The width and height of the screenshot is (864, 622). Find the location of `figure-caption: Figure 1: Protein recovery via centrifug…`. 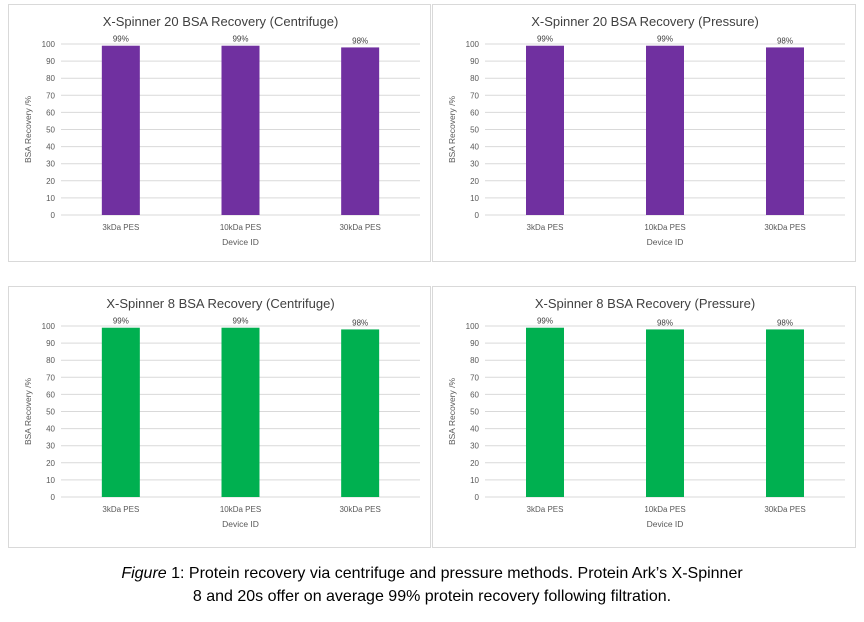

figure-caption: Figure 1: Protein recovery via centrifug… is located at coordinates (432, 585).